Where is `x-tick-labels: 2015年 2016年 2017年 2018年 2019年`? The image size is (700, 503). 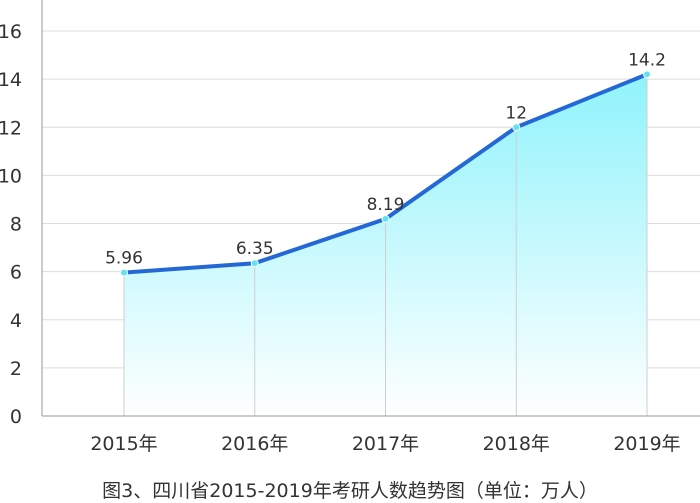 x-tick-labels: 2015年 2016年 2017年 2018年 2019年 is located at coordinates (385, 444).